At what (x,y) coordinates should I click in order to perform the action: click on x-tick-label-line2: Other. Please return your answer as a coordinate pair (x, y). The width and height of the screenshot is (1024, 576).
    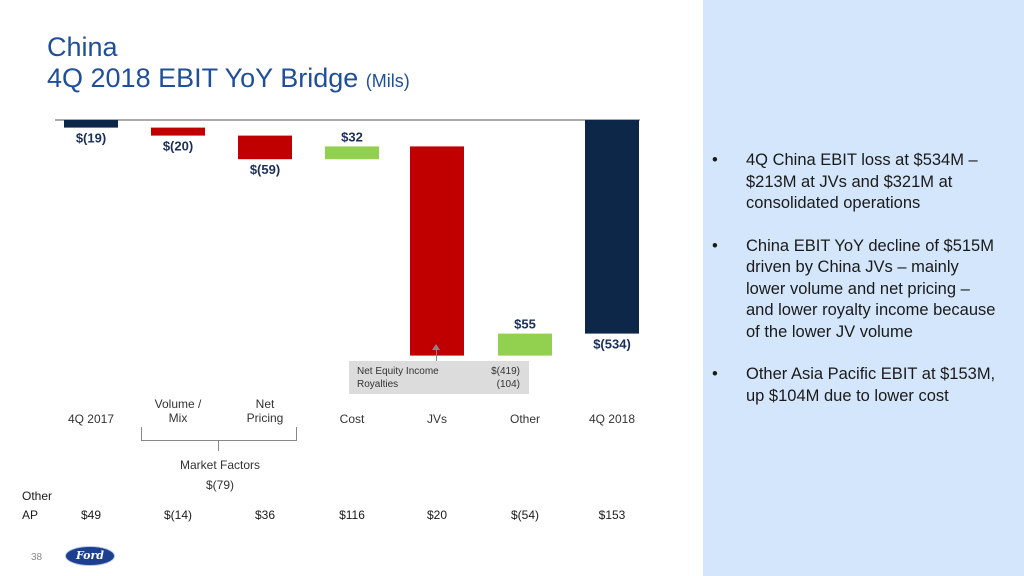
    Looking at the image, I should click on (524, 419).